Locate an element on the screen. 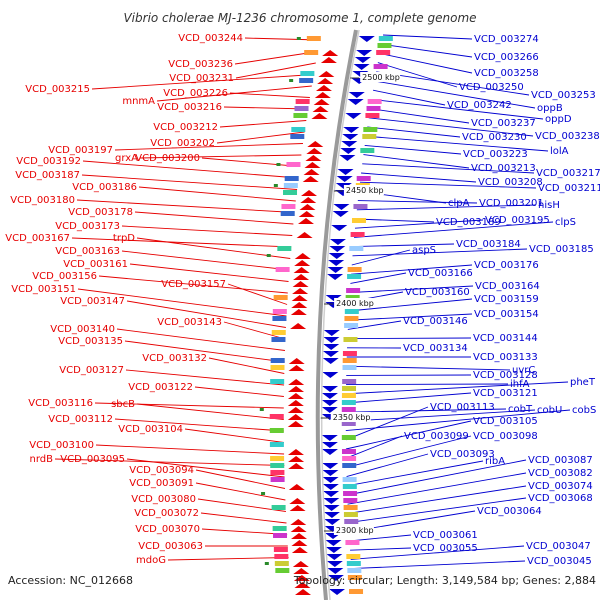  left-gene-label: VCD_003216 is located at coordinates (189, 107).